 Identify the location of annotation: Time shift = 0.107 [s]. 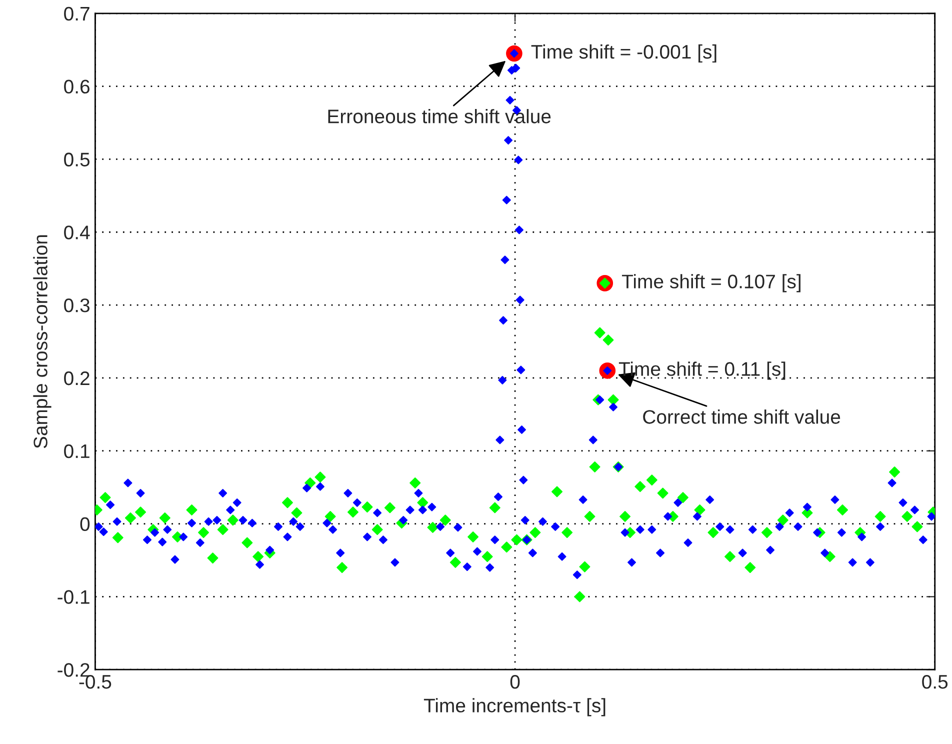
(711, 283).